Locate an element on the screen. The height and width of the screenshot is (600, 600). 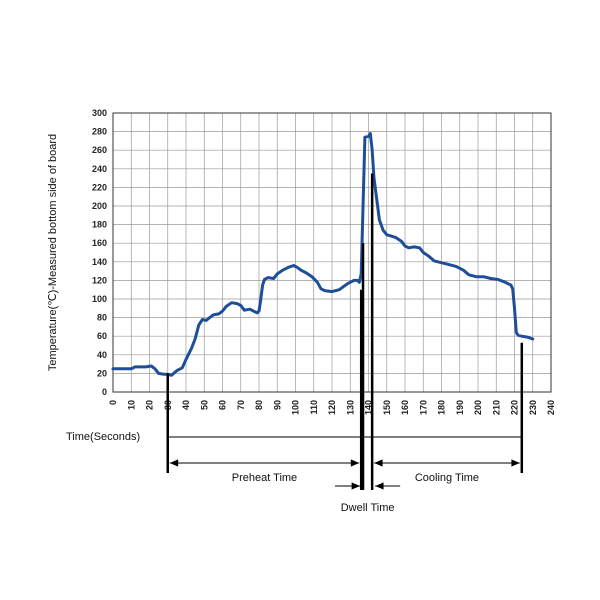
x-tick-label: 170 is located at coordinates (423, 407).